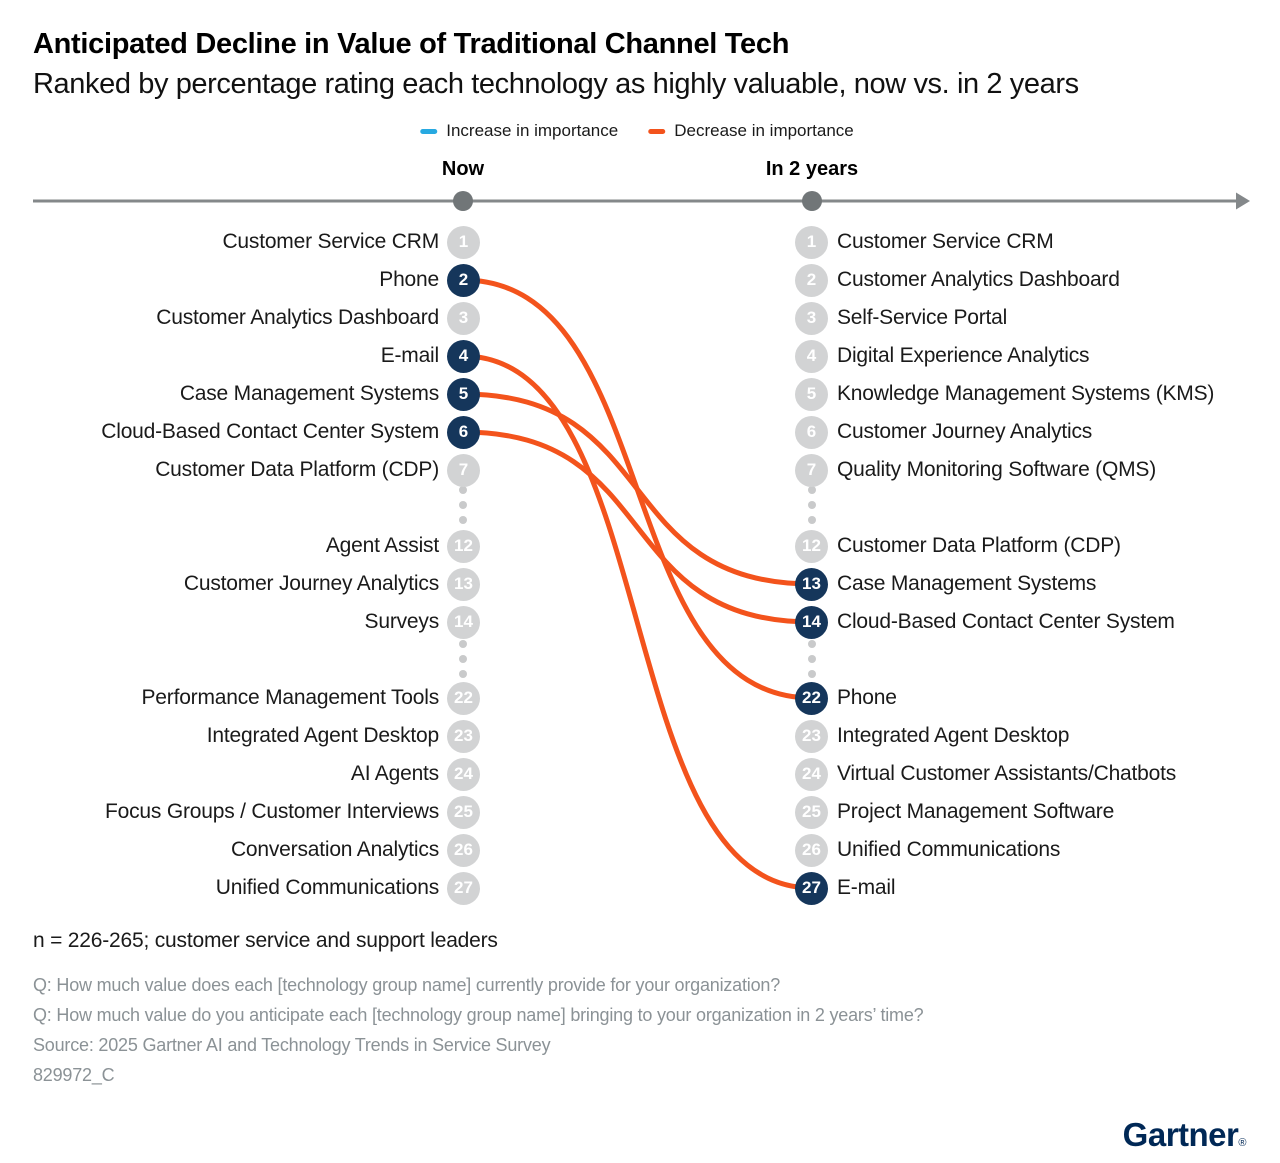  I want to click on future-row-12: 12 Customer Data Platform (CDP), so click(958, 546).